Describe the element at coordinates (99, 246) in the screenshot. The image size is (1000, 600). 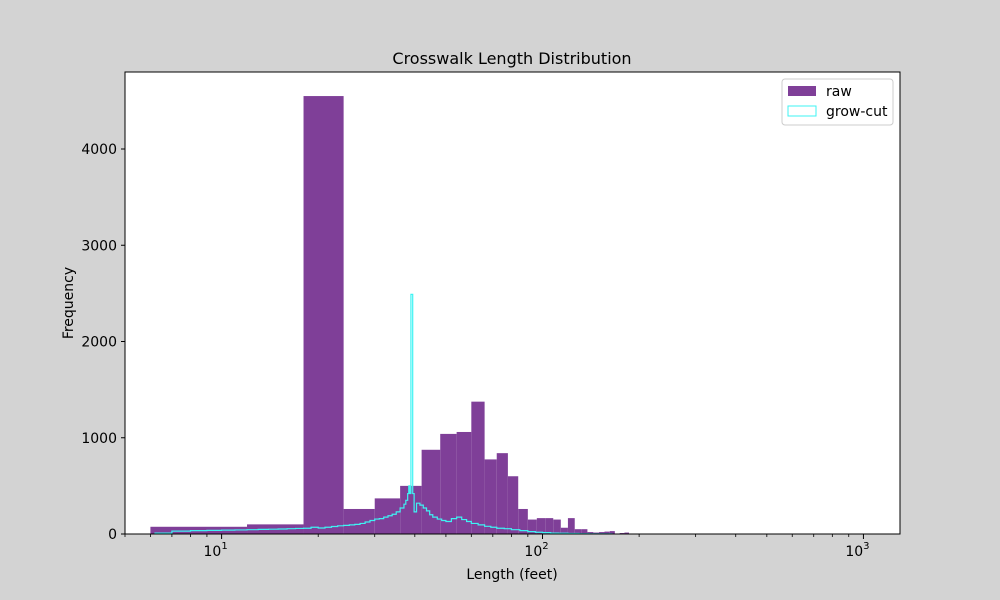
I see `y-tick-label-3000: 3000` at that location.